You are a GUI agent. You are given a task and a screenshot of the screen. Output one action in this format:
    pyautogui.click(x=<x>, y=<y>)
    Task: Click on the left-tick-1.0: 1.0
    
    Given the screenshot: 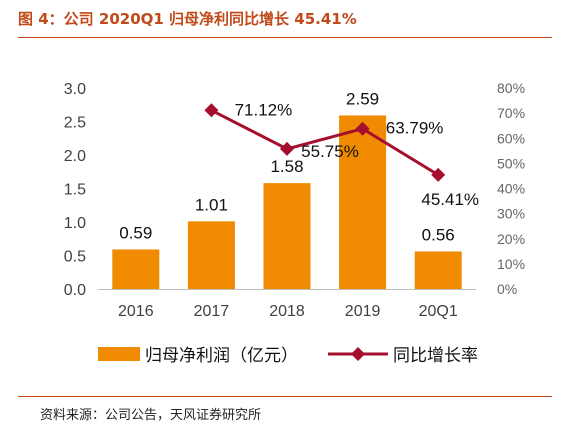 What is the action you would take?
    pyautogui.click(x=75, y=223)
    